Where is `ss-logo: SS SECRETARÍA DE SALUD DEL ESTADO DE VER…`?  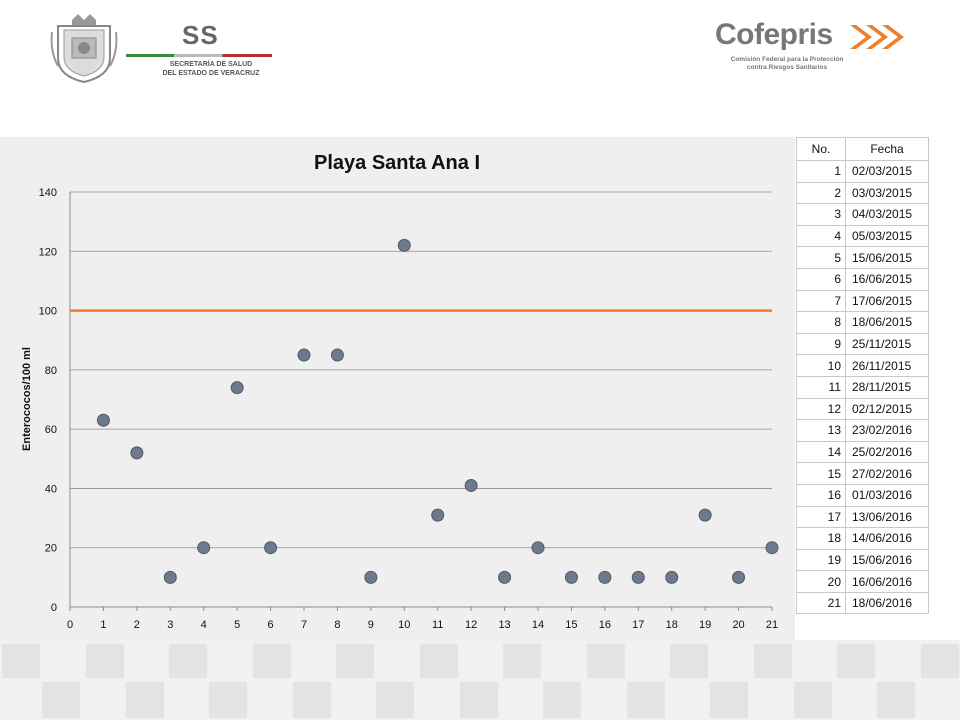 ss-logo: SS SECRETARÍA DE SALUD DEL ESTADO DE VER… is located at coordinates (199, 53).